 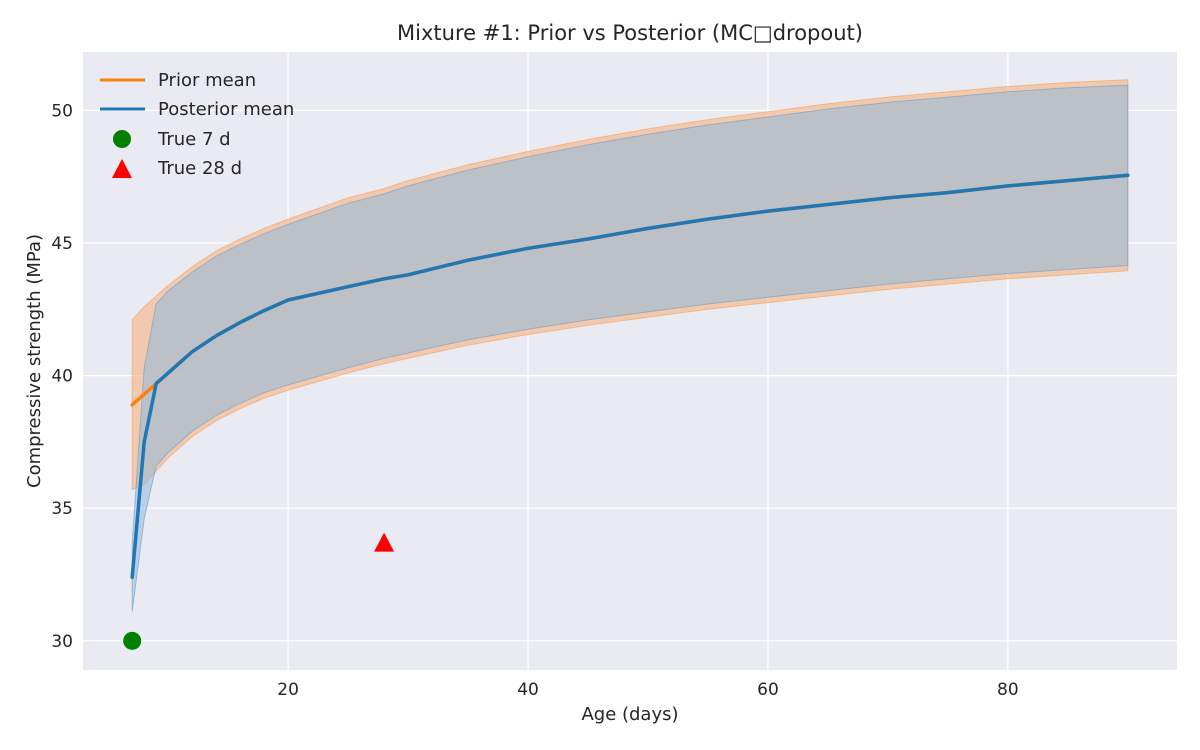 What do you see at coordinates (528, 690) in the screenshot?
I see `x-tick-label: 40` at bounding box center [528, 690].